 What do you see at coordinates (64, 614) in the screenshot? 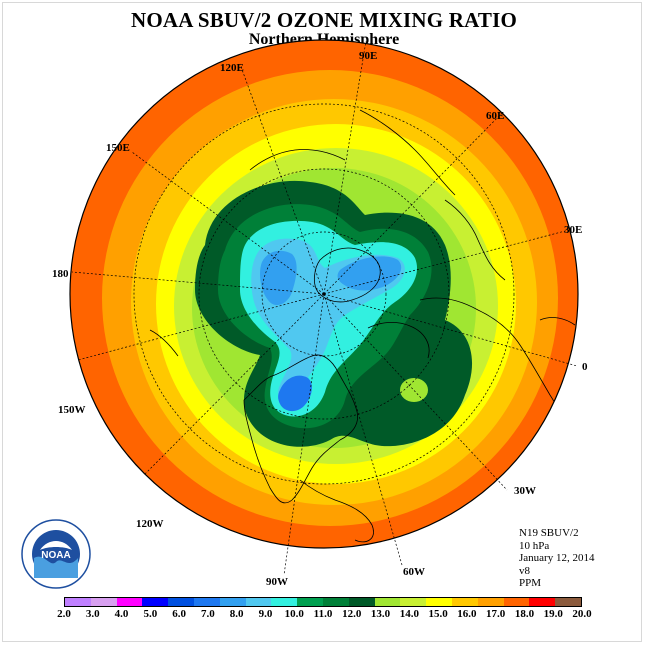
I see `colorbar-tick-label: 2.0` at bounding box center [64, 614].